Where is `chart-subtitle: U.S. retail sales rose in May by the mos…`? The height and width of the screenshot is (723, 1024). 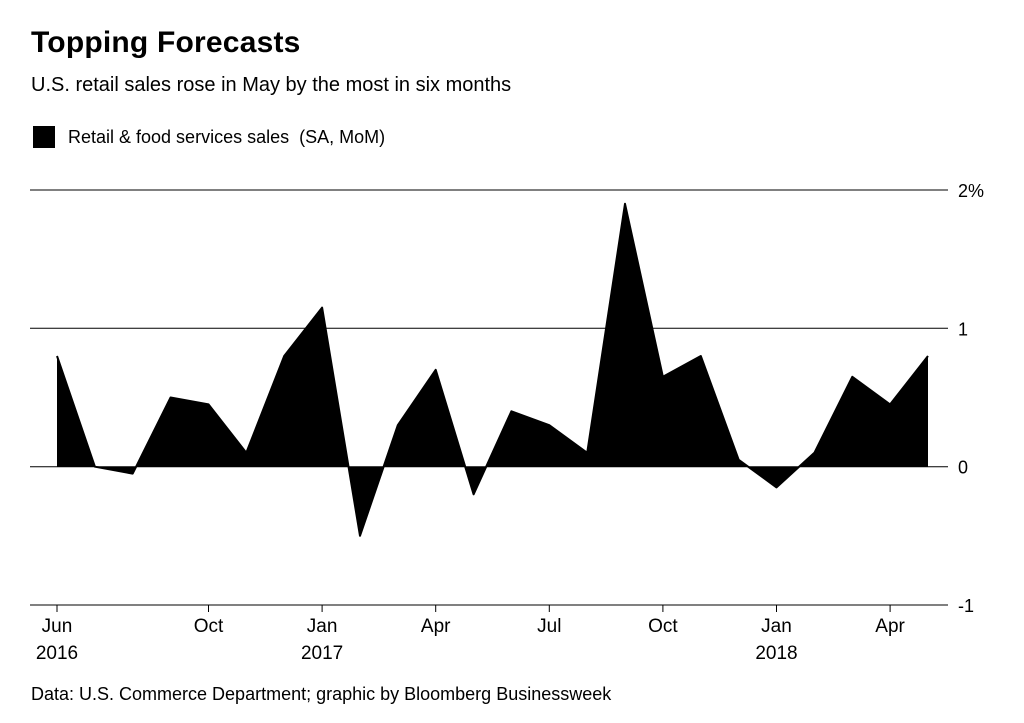 chart-subtitle: U.S. retail sales rose in May by the mos… is located at coordinates (271, 85).